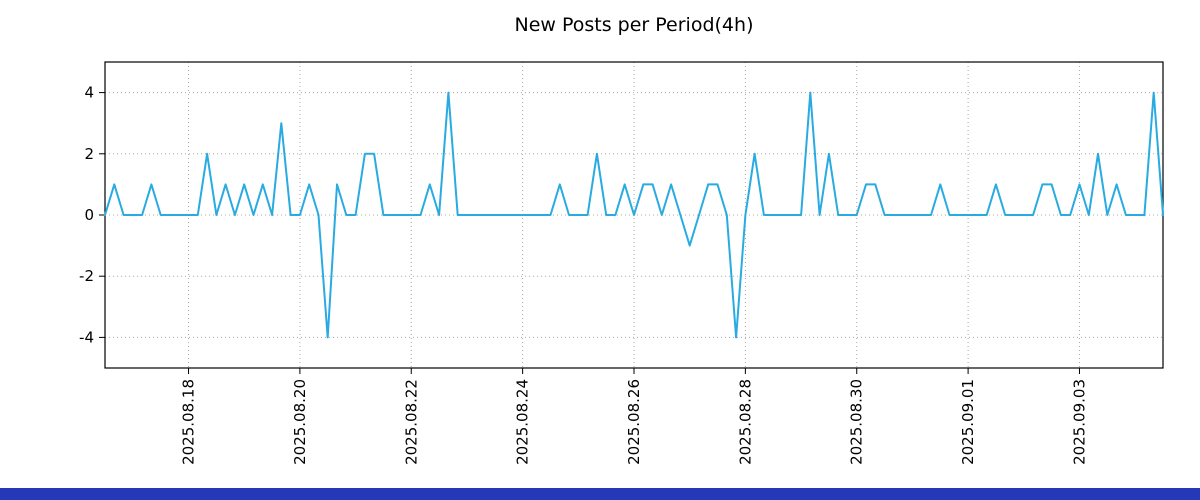 This screenshot has height=500, width=1200. Describe the element at coordinates (300, 422) in the screenshot. I see `x-tick-label: 2025.08.20` at that location.